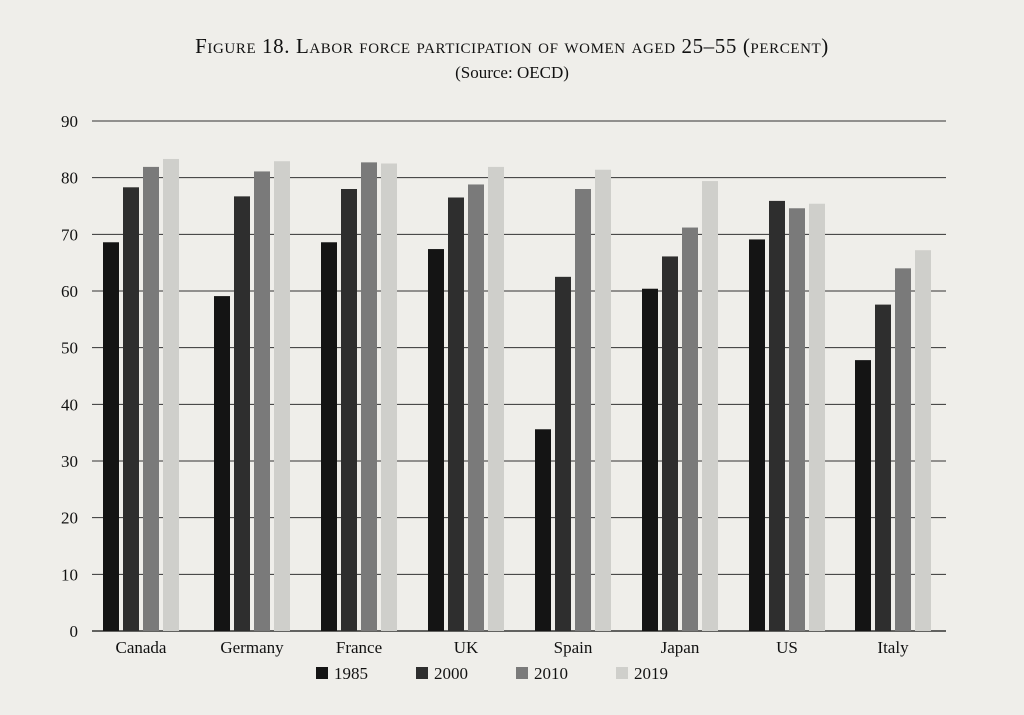 The image size is (1024, 715). What do you see at coordinates (351, 673) in the screenshot?
I see `legend-label: 1985` at bounding box center [351, 673].